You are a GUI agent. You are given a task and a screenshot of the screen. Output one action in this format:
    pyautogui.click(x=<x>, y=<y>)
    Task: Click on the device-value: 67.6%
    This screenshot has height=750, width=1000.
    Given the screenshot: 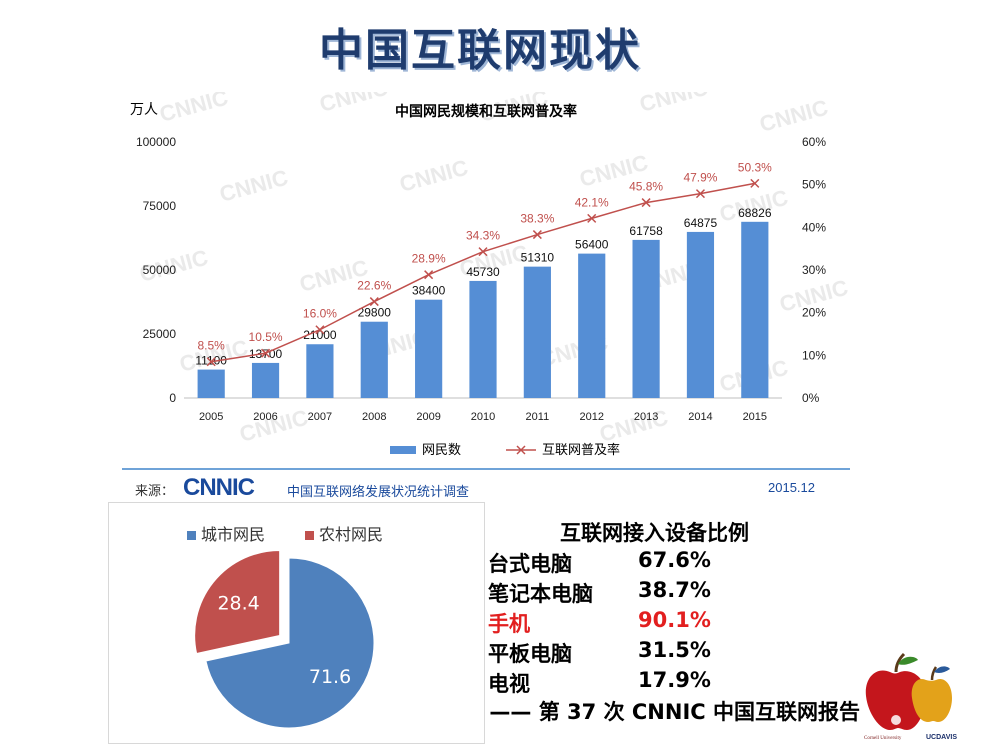 What is the action you would take?
    pyautogui.click(x=674, y=560)
    